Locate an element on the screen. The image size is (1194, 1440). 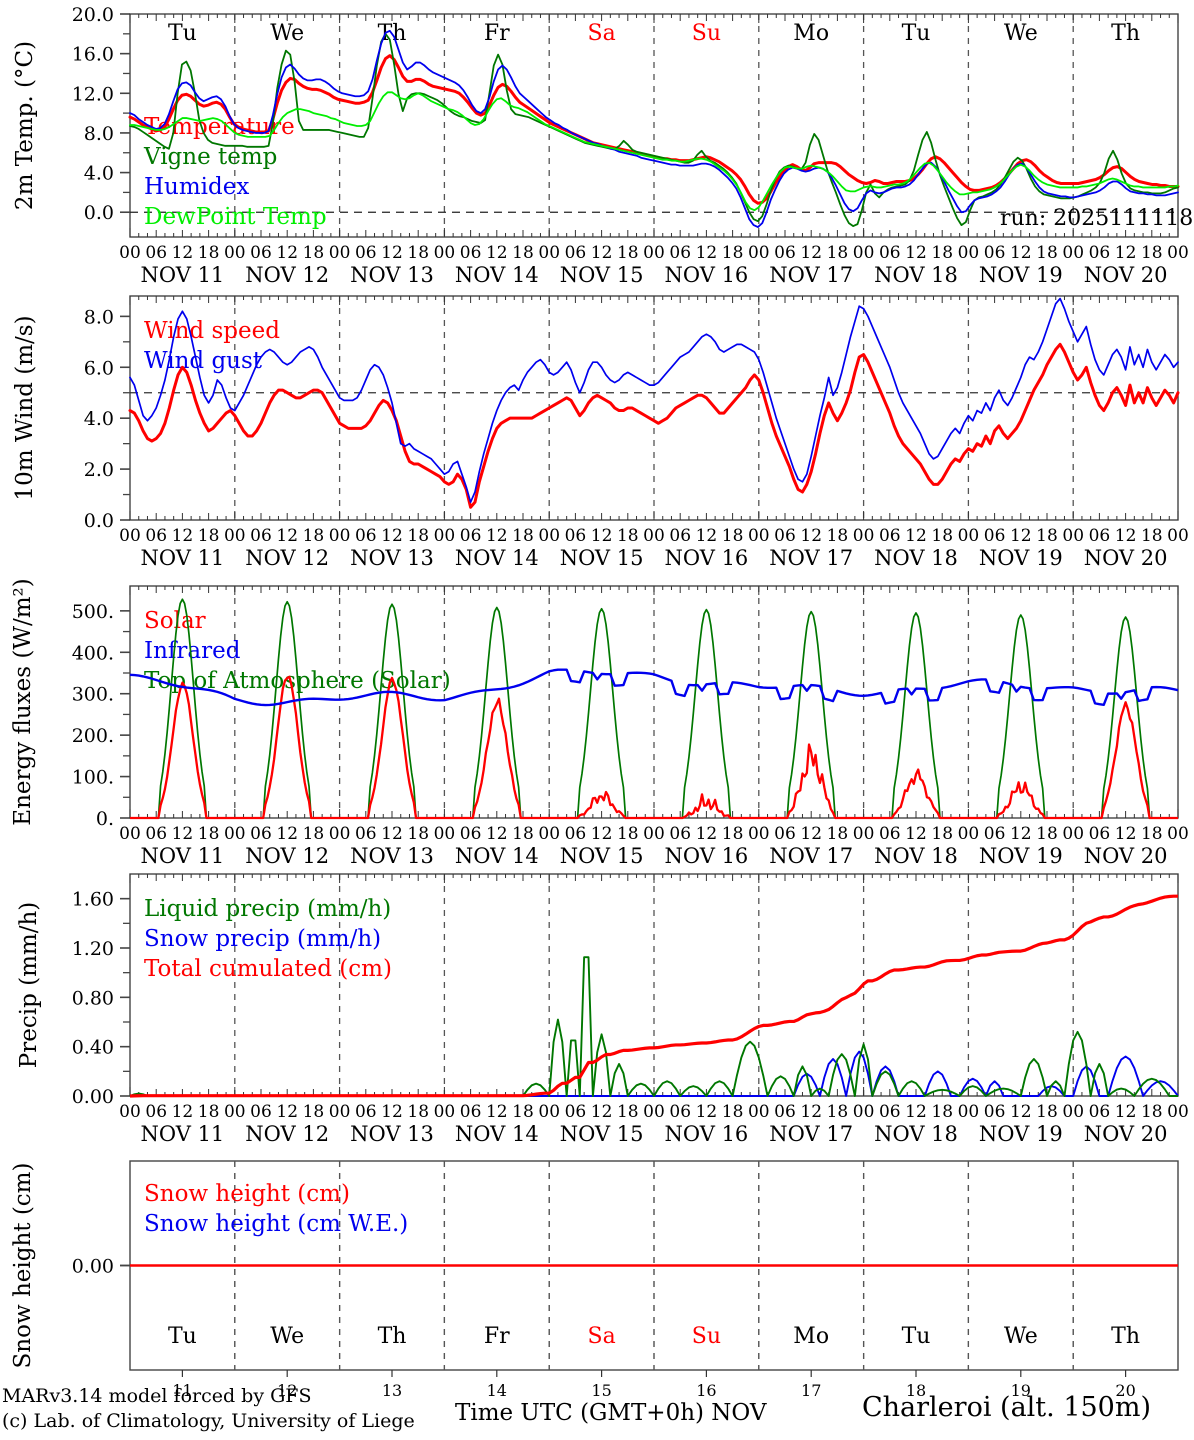
hour-label-temperature-7-0: 00 is located at coordinates (864, 253).